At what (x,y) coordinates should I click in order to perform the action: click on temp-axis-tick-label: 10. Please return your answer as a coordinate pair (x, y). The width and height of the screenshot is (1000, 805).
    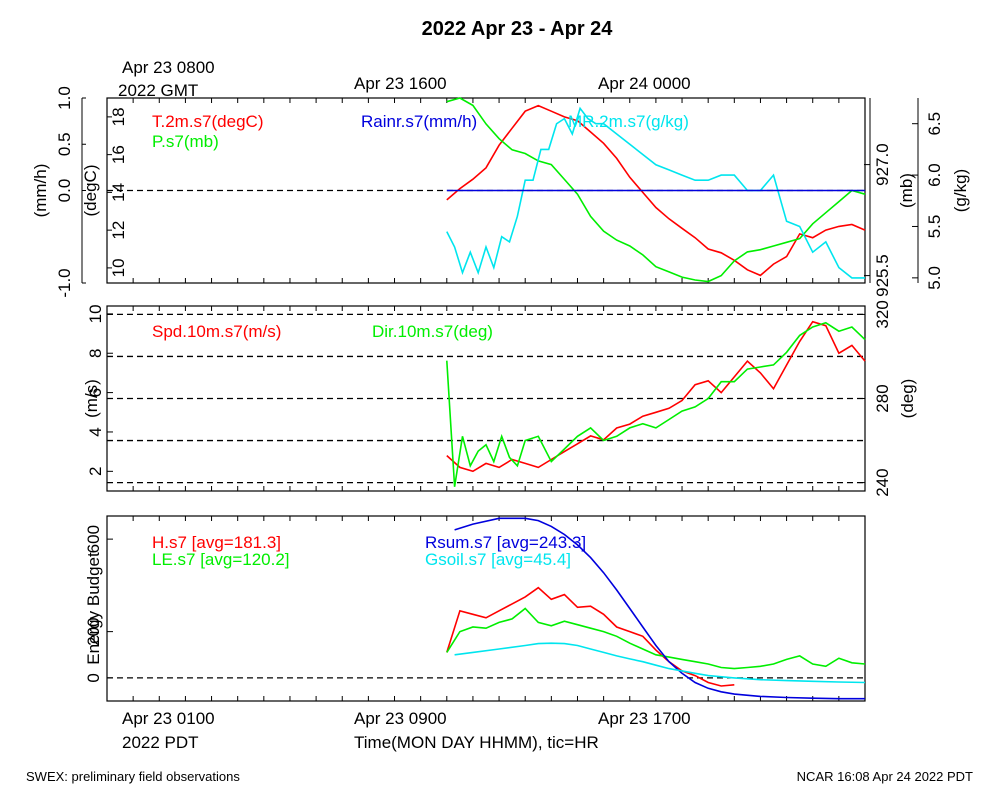
    Looking at the image, I should click on (118, 267).